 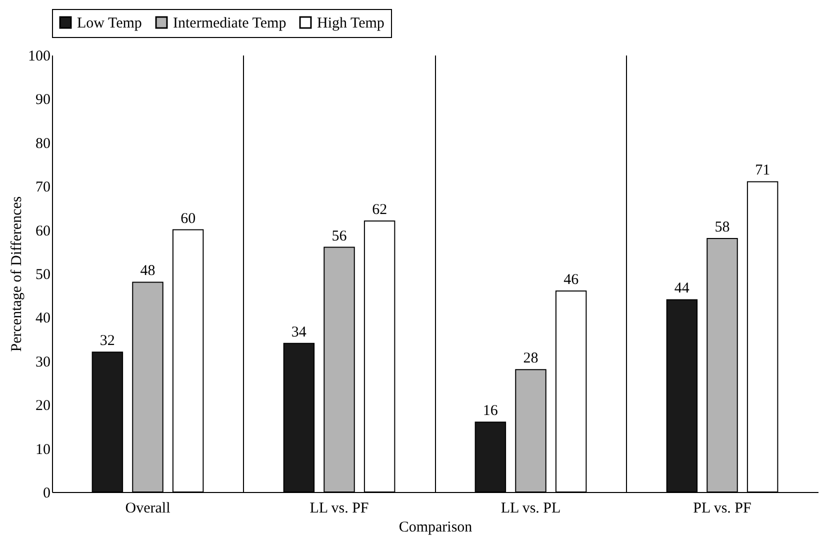 I want to click on y-tick-label: 0, so click(x=46, y=494).